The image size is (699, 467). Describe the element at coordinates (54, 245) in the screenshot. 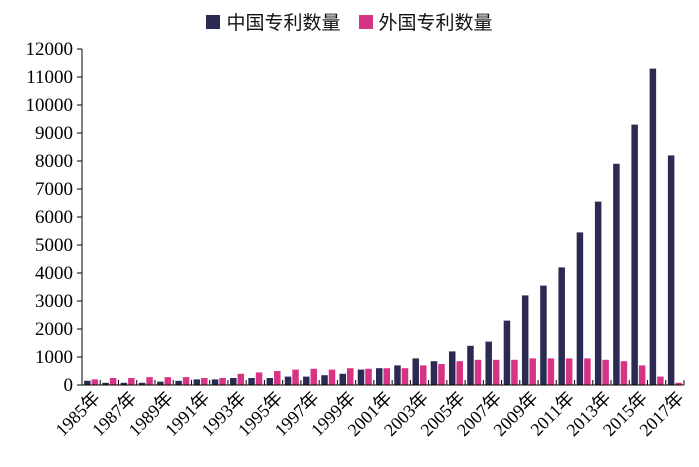

I see `y-tick-label: 5000` at that location.